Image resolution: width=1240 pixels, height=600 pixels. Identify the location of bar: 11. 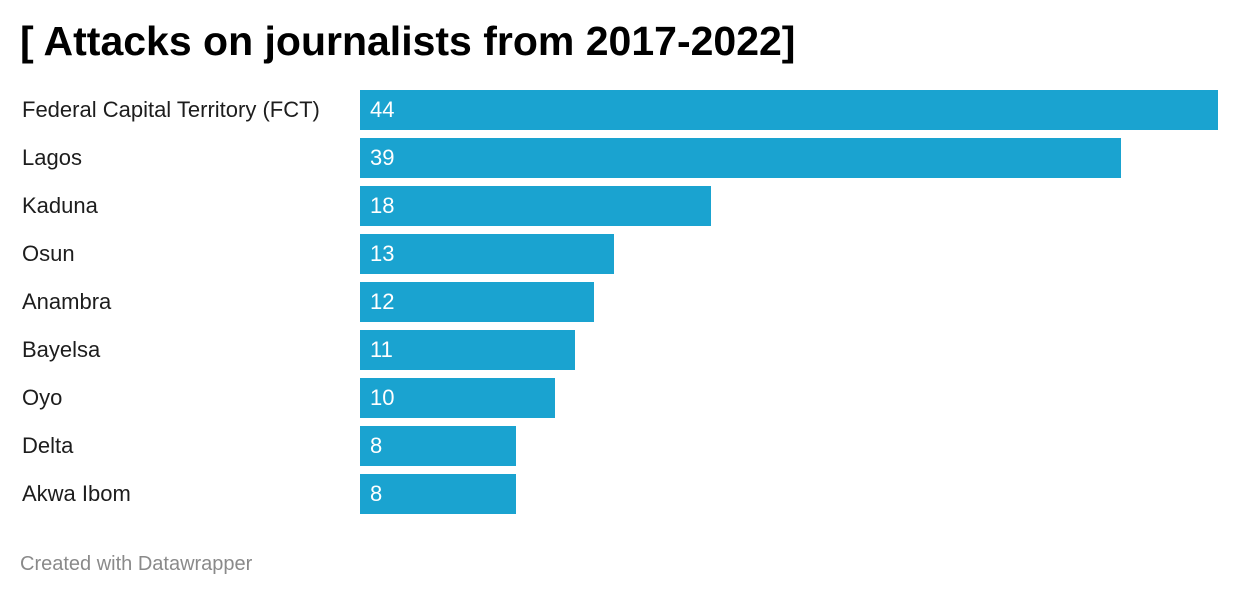
(467, 350).